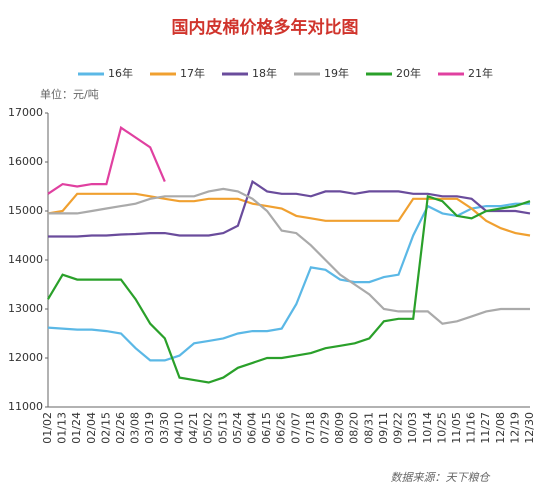 This screenshot has width=550, height=491. Describe the element at coordinates (91, 428) in the screenshot. I see `x-tick-label: 02/04` at that location.